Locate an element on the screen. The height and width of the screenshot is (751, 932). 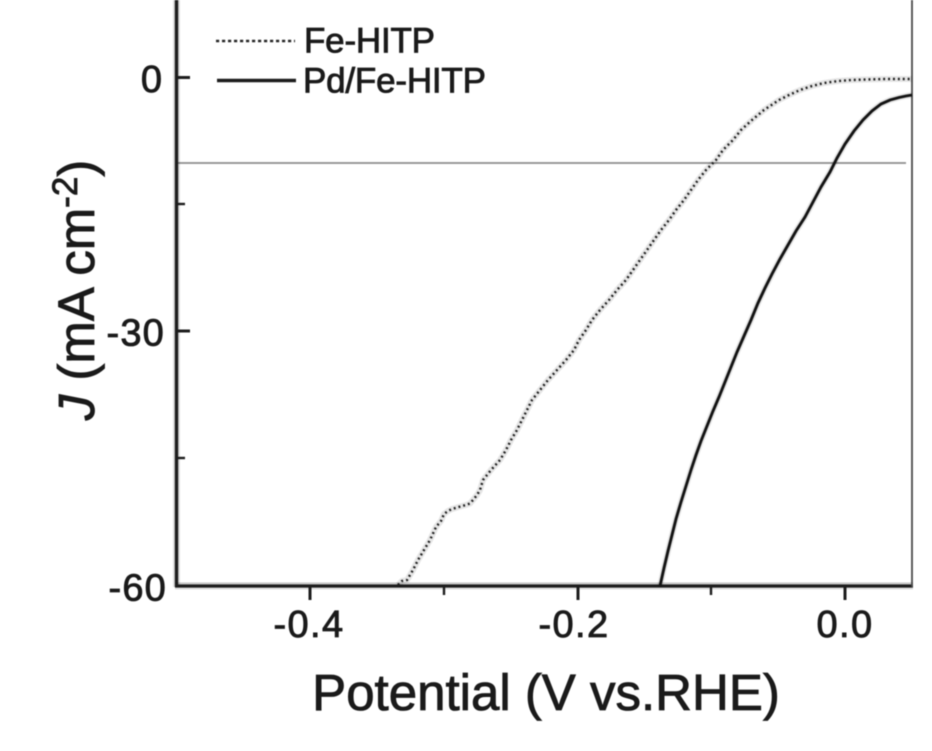
svg-text: Potential (V vs.RHE) is located at coordinates (546, 692).